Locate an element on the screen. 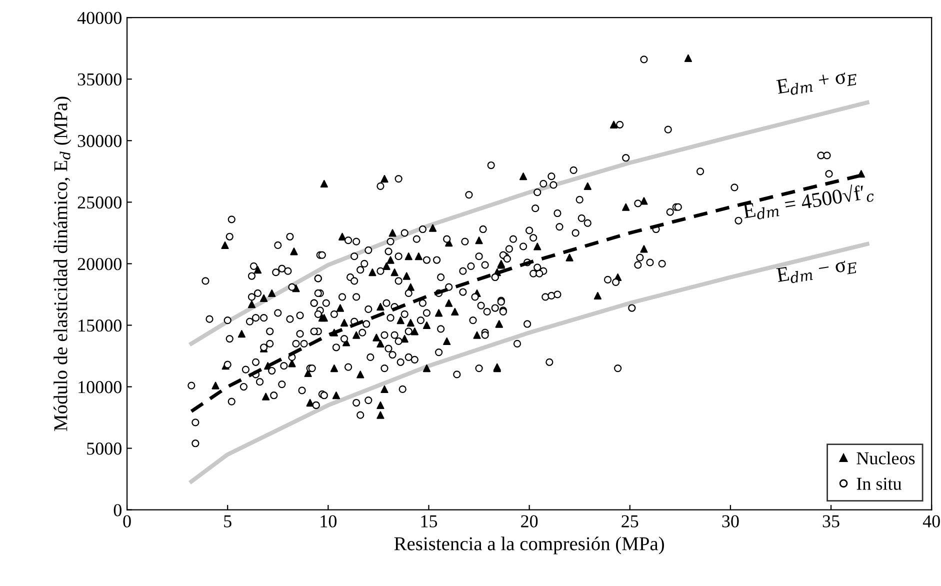 The width and height of the screenshot is (941, 586). y-tick-label: 0 is located at coordinates (118, 510).